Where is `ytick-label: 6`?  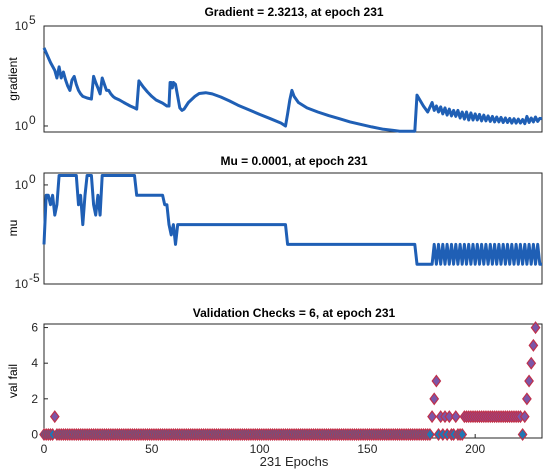
ytick-label: 6 is located at coordinates (34, 328).